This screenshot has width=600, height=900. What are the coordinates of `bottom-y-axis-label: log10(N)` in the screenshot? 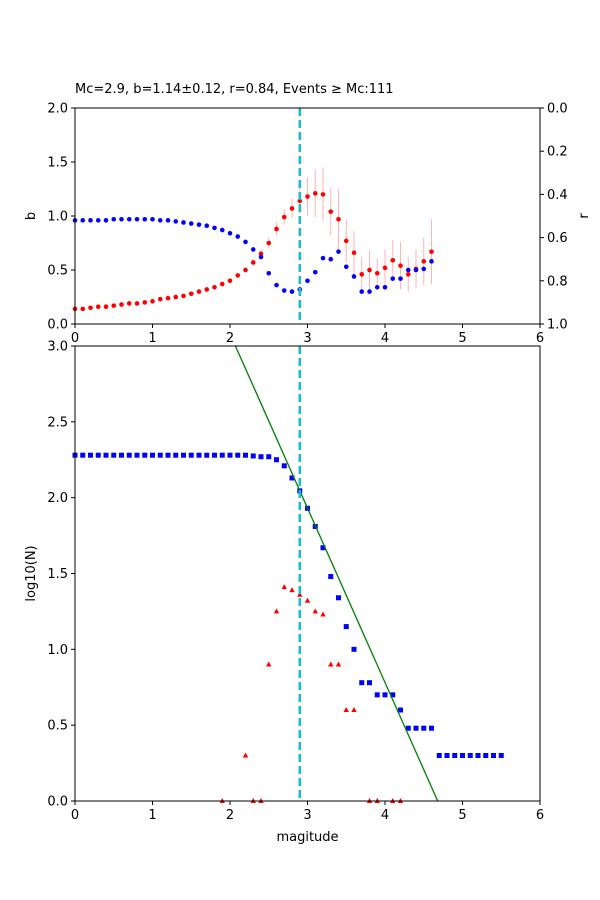 It's located at (31, 573).